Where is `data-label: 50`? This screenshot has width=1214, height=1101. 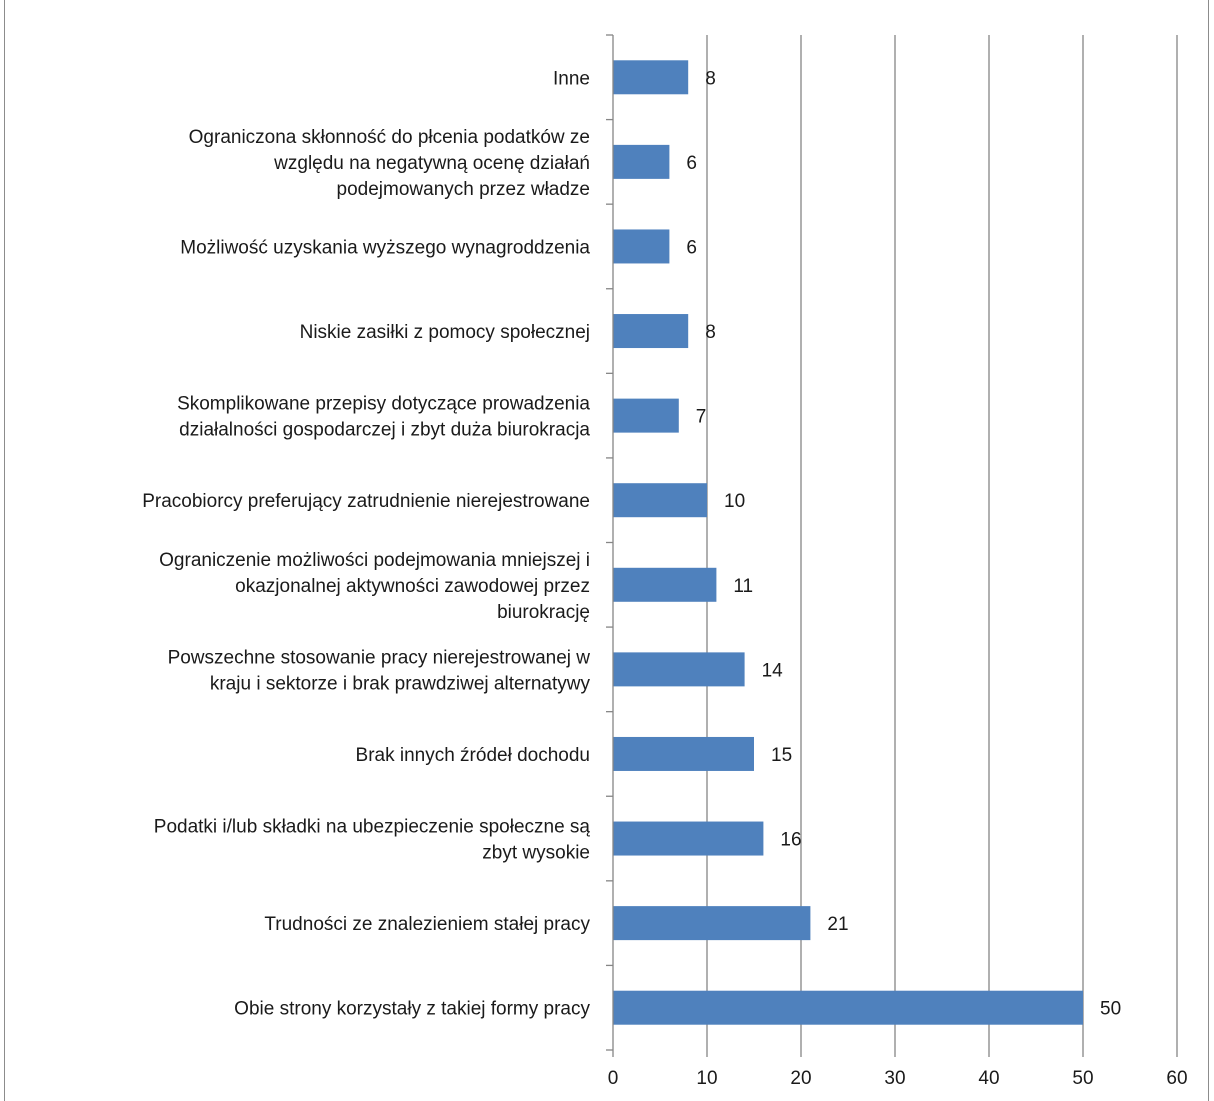
data-label: 50 is located at coordinates (1110, 1009).